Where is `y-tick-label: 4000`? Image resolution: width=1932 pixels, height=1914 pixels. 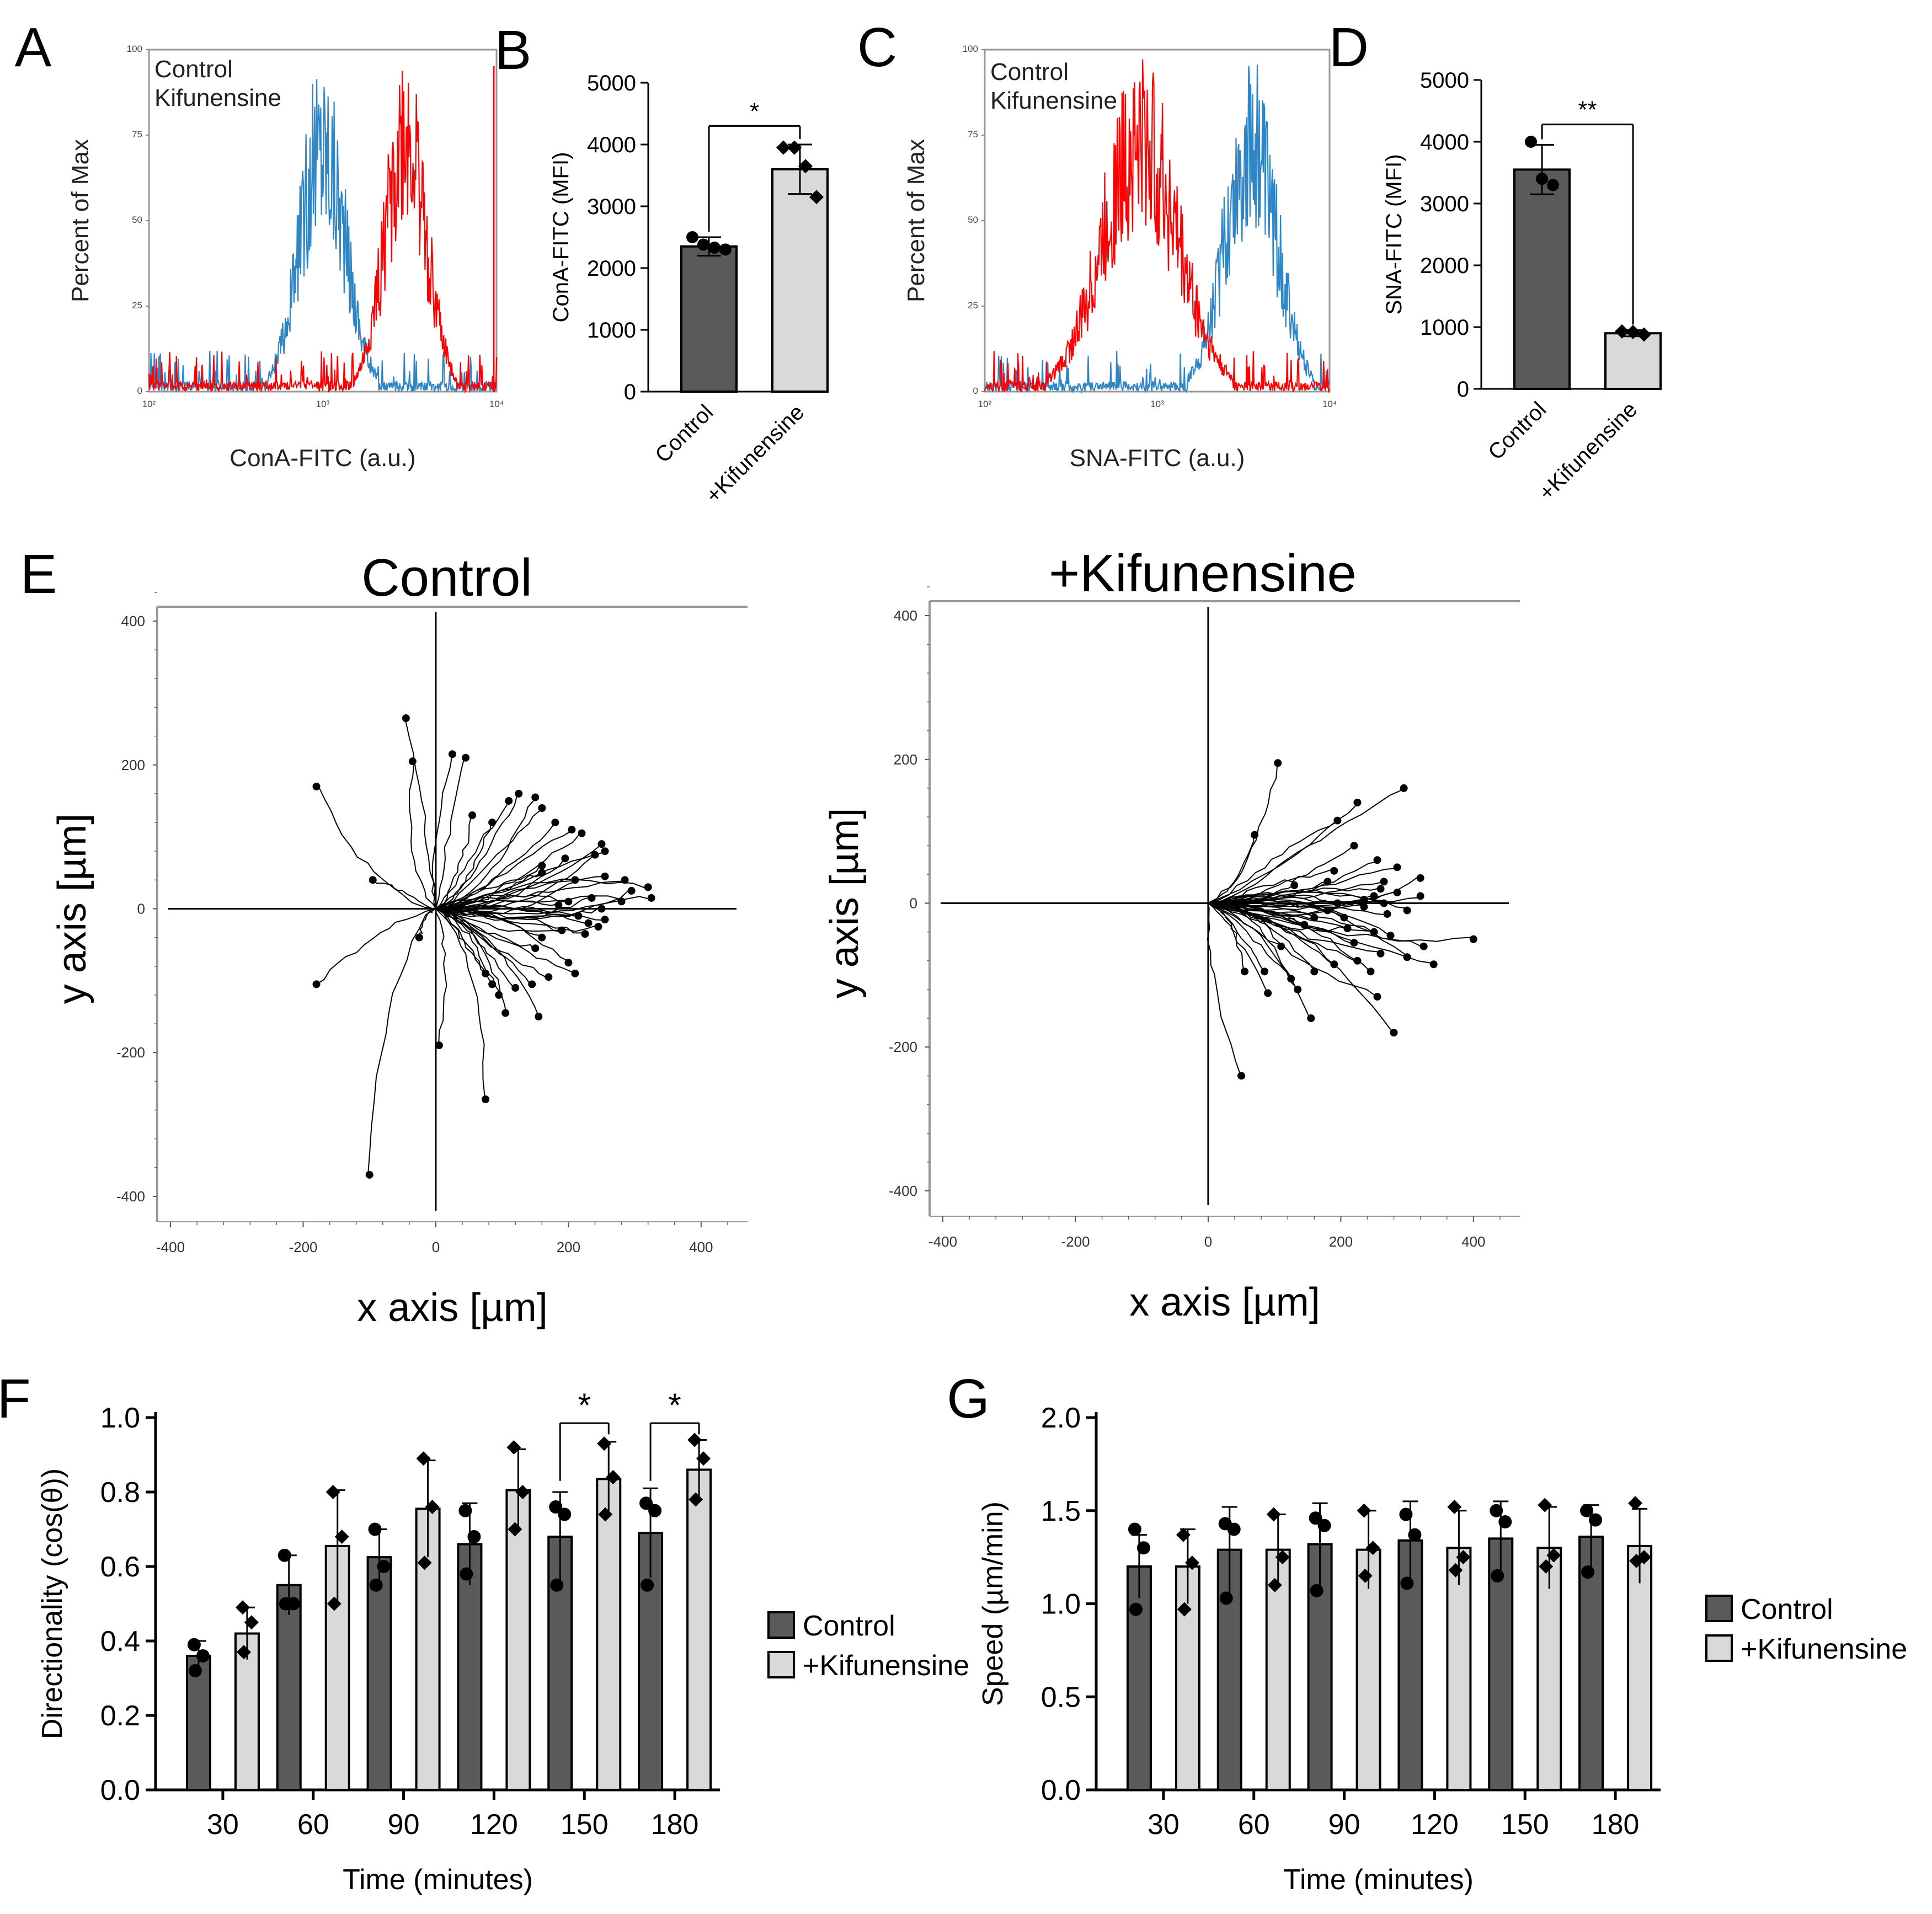
y-tick-label: 4000 is located at coordinates (611, 145).